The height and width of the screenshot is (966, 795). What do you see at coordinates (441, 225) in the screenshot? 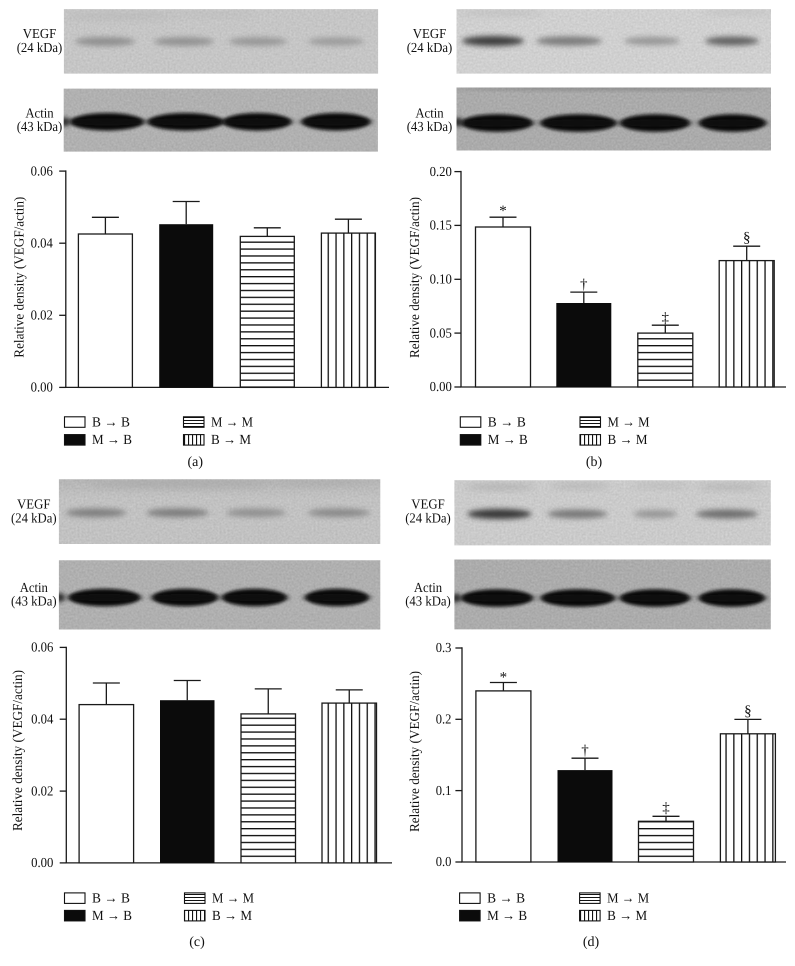
I see `svg-text: 0.15` at bounding box center [441, 225].